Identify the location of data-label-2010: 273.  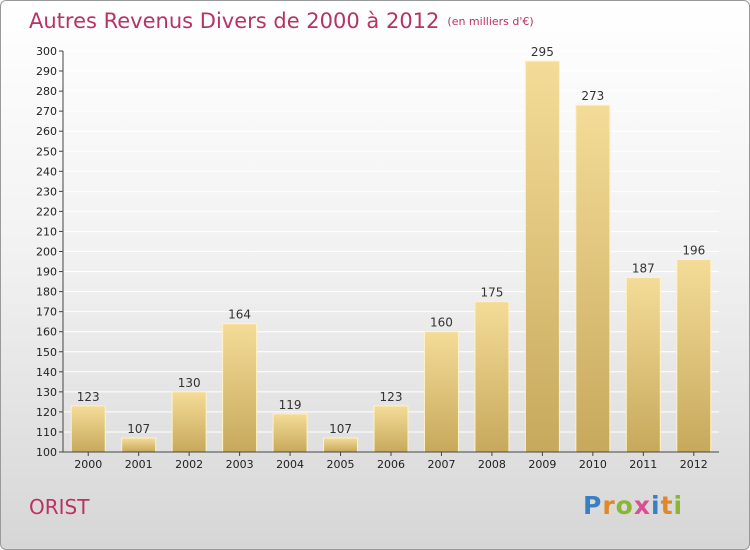
(592, 96).